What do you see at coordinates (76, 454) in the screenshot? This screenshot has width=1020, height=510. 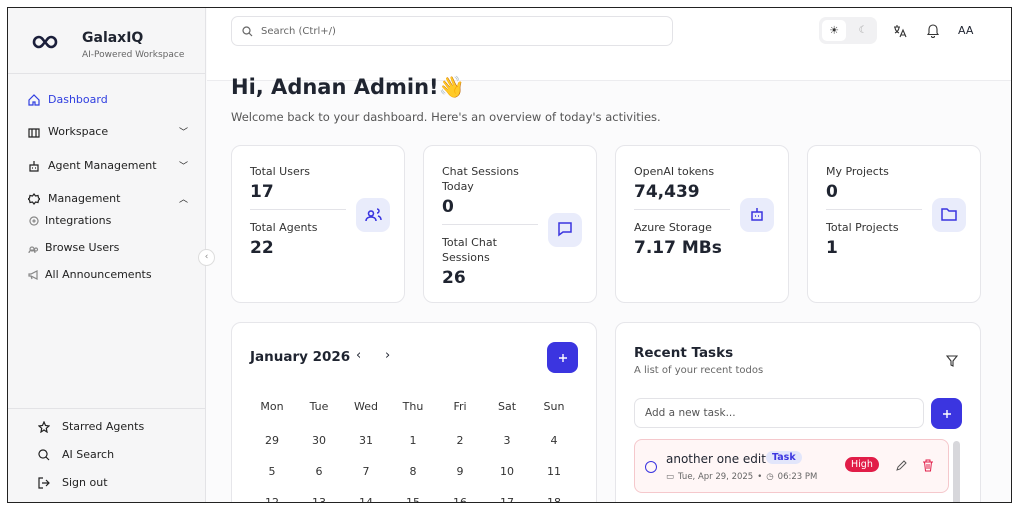 I see `footer-item: AI Search` at bounding box center [76, 454].